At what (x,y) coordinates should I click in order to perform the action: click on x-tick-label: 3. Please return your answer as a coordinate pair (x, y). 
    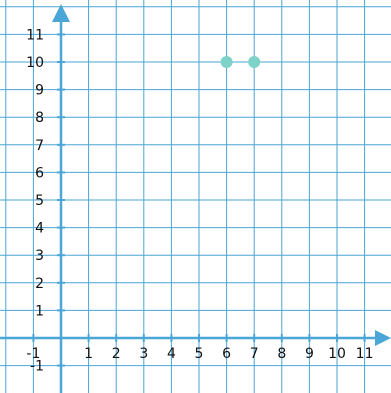
    Looking at the image, I should click on (143, 354).